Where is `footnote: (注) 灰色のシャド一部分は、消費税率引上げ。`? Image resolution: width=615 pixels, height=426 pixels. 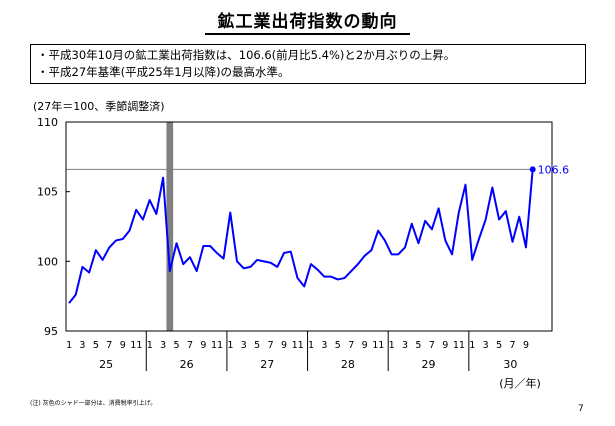
footnote: (注) 灰色のシャド一部分は、消費税率引上げ。 is located at coordinates (93, 403).